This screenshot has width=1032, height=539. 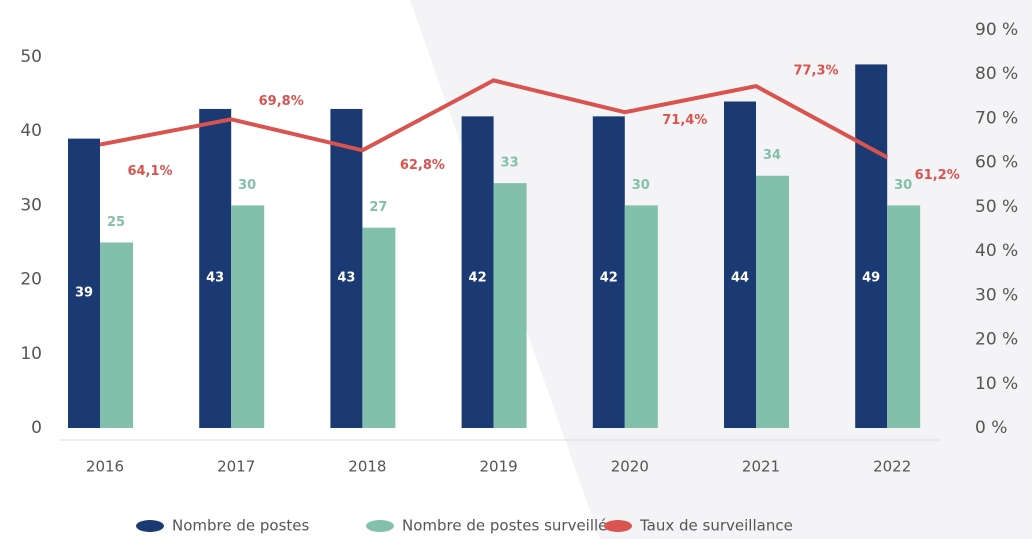 I want to click on x-tick-label: 2017, so click(x=236, y=467).